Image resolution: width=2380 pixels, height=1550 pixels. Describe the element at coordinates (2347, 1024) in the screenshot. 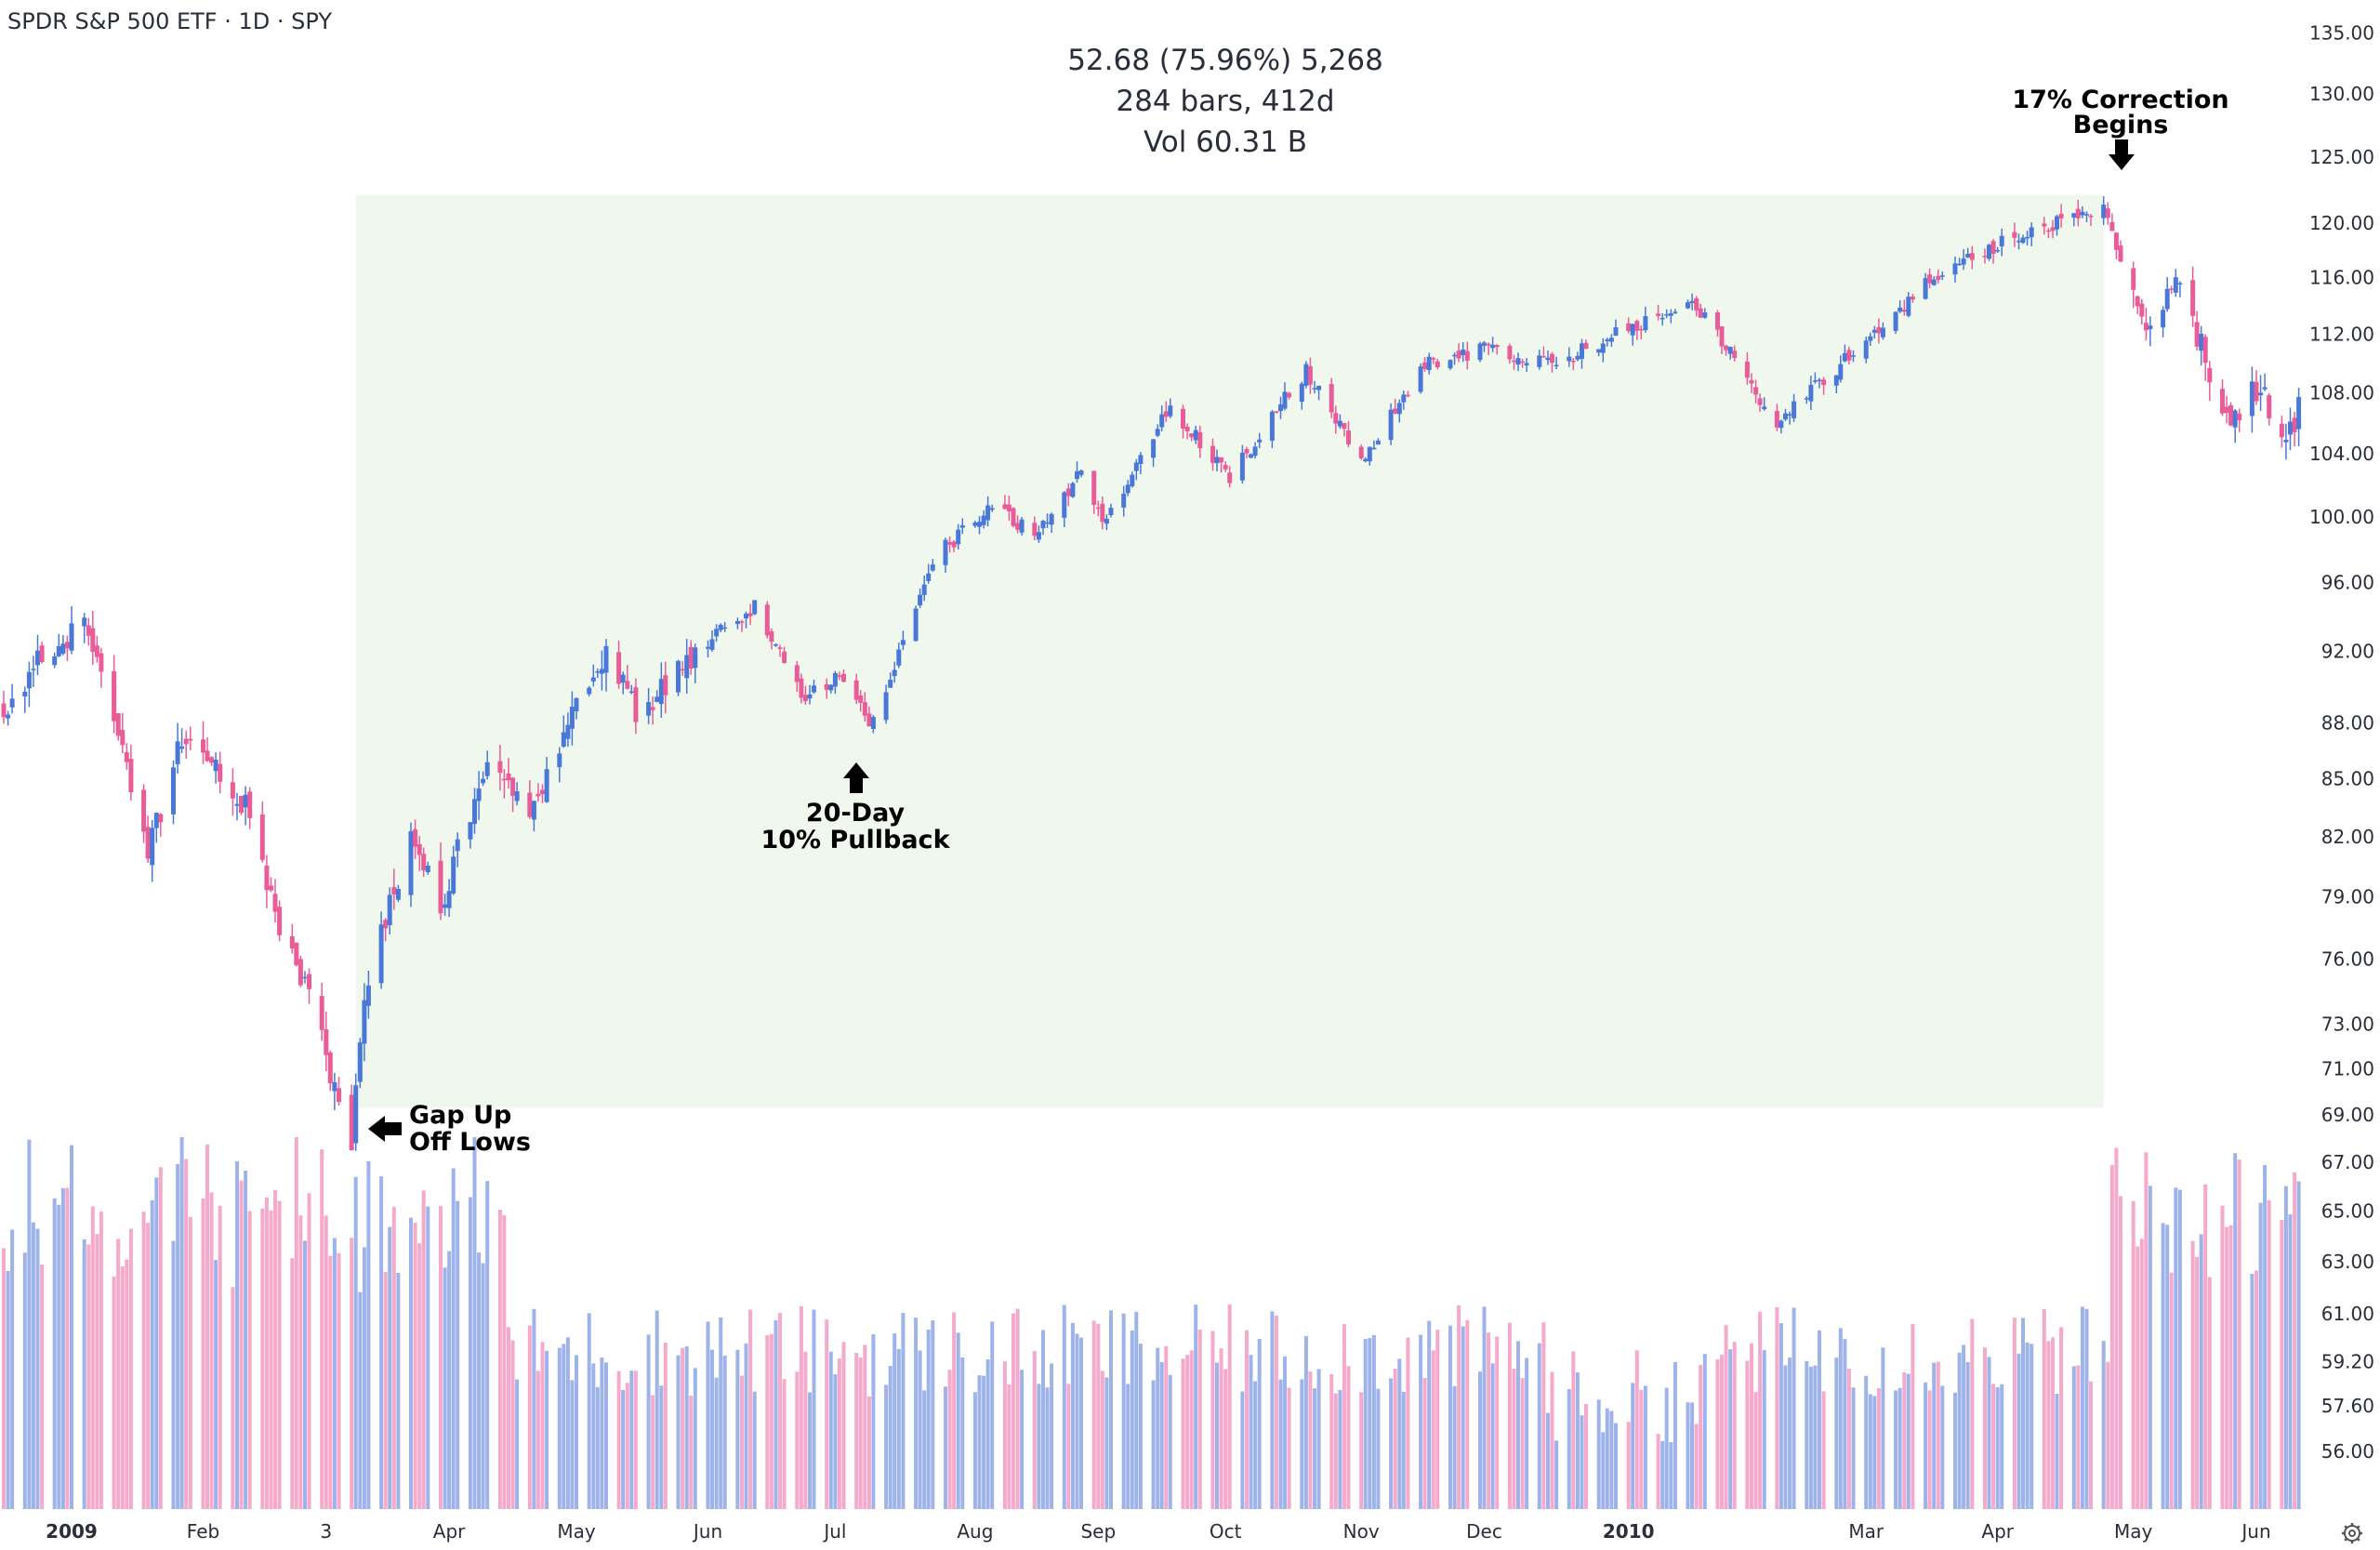

I see `price-tick-label: 73.00` at that location.